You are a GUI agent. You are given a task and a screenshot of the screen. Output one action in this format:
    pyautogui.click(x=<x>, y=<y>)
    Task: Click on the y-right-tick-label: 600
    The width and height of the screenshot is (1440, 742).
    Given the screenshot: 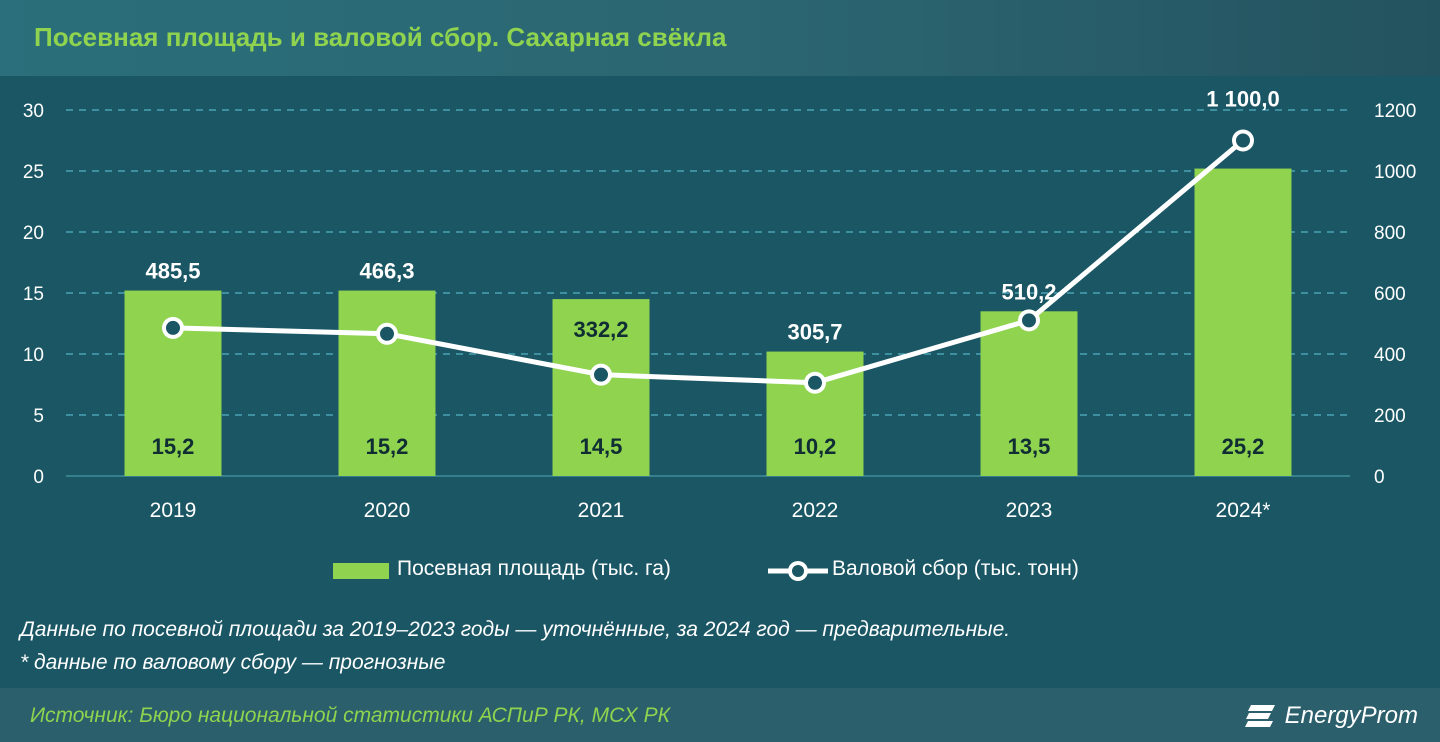 What is the action you would take?
    pyautogui.click(x=1390, y=294)
    